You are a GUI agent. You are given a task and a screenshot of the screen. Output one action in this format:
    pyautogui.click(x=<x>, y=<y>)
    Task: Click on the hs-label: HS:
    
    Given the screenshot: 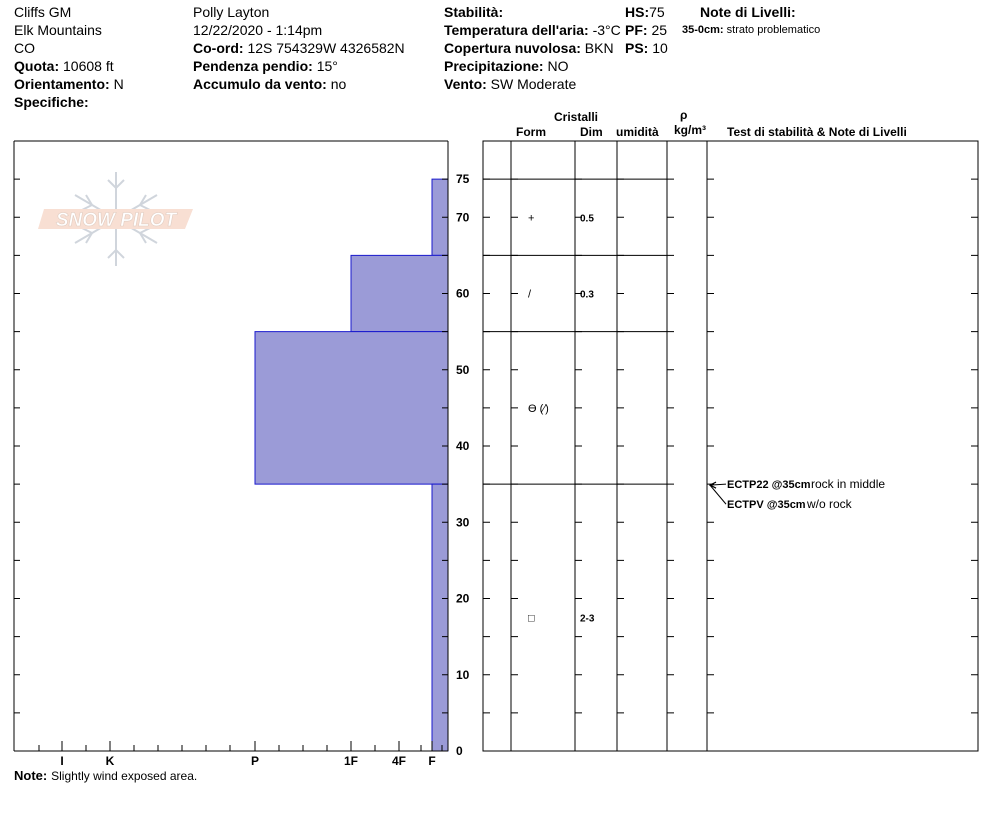 What is the action you would take?
    pyautogui.click(x=637, y=12)
    